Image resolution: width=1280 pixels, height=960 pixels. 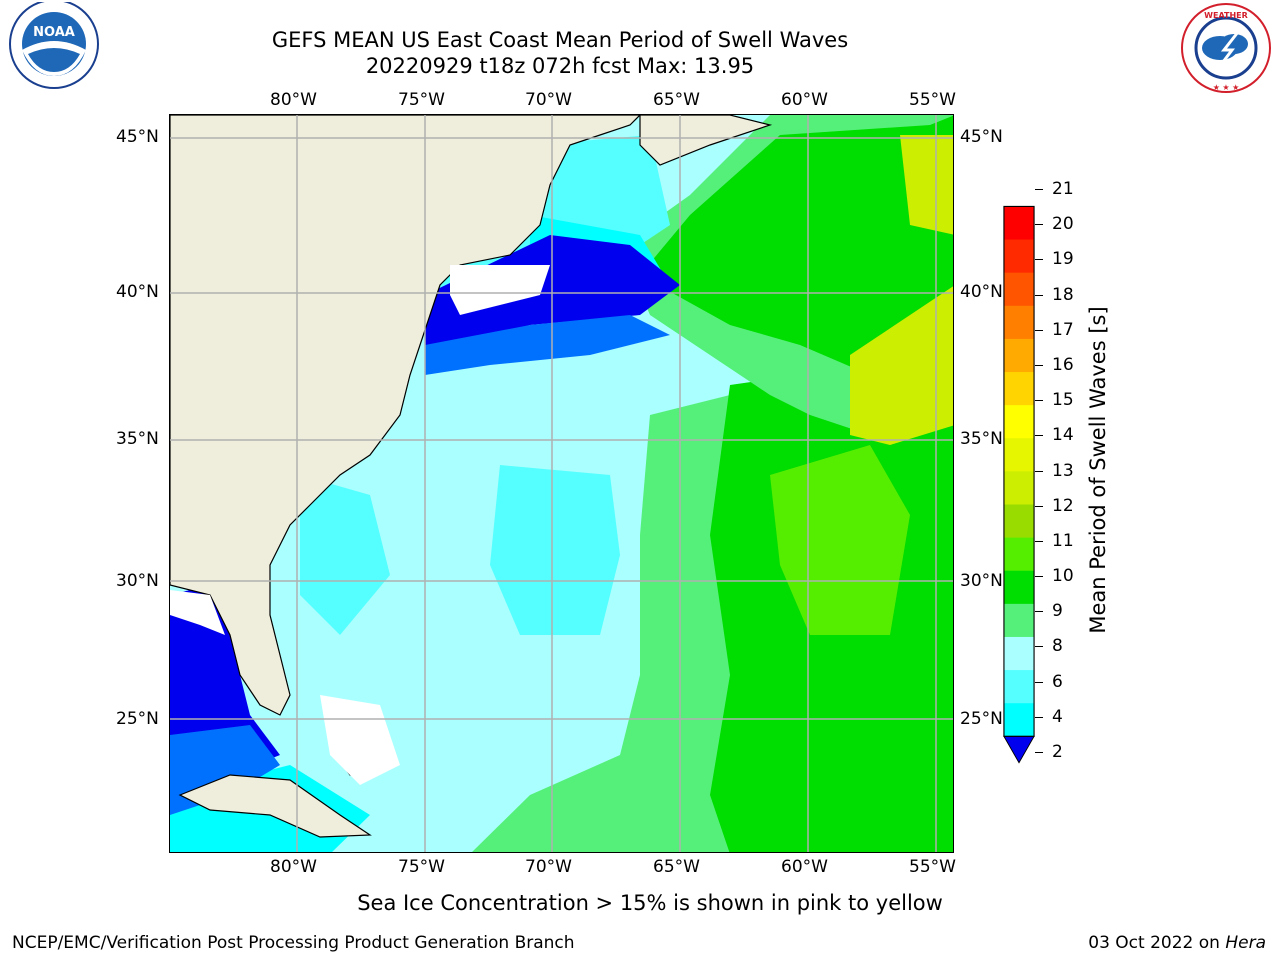 I want to click on lat-label-left: 35°N, so click(x=137, y=439).